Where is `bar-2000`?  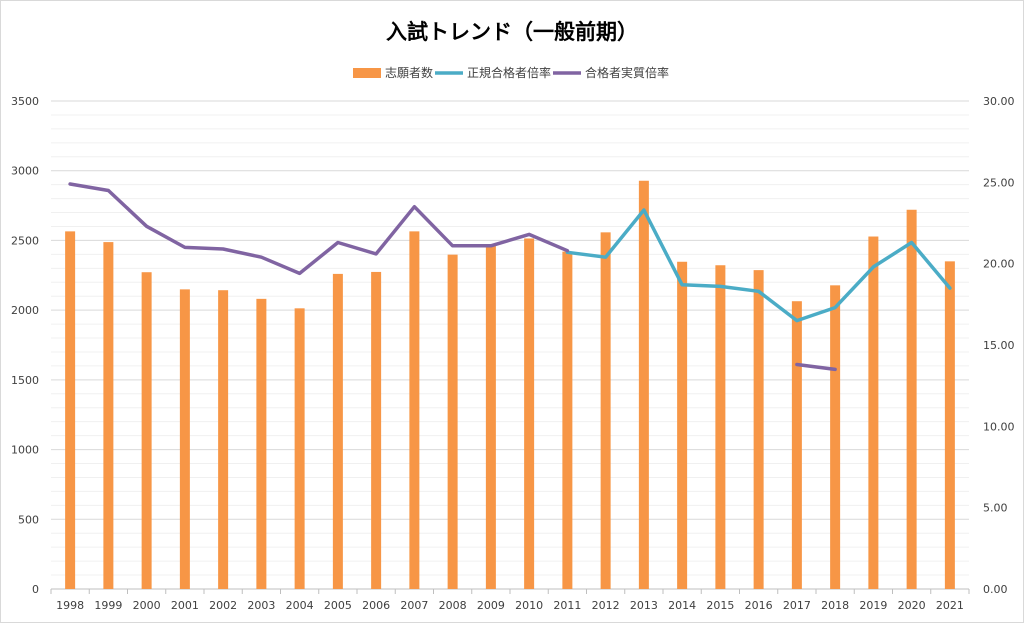
bar-2000 is located at coordinates (146, 430).